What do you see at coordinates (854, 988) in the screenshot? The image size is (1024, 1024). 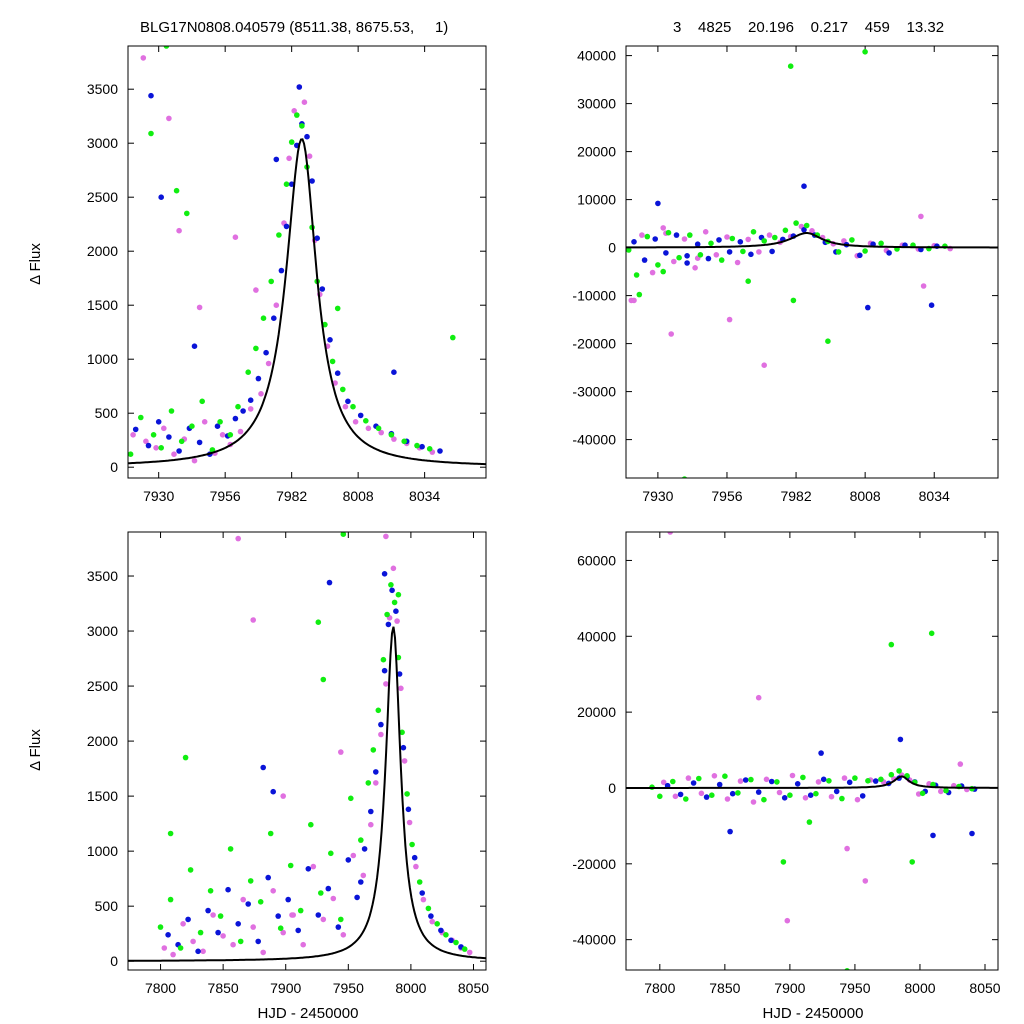 I see `x-tick-label: 7950` at bounding box center [854, 988].